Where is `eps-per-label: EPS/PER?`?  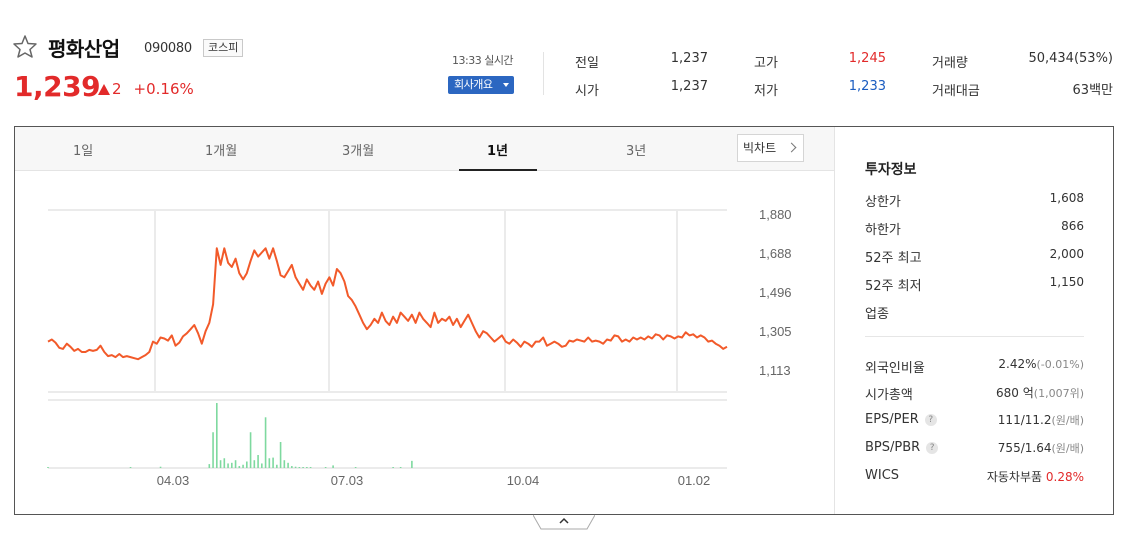
eps-per-label: EPS/PER? is located at coordinates (901, 419).